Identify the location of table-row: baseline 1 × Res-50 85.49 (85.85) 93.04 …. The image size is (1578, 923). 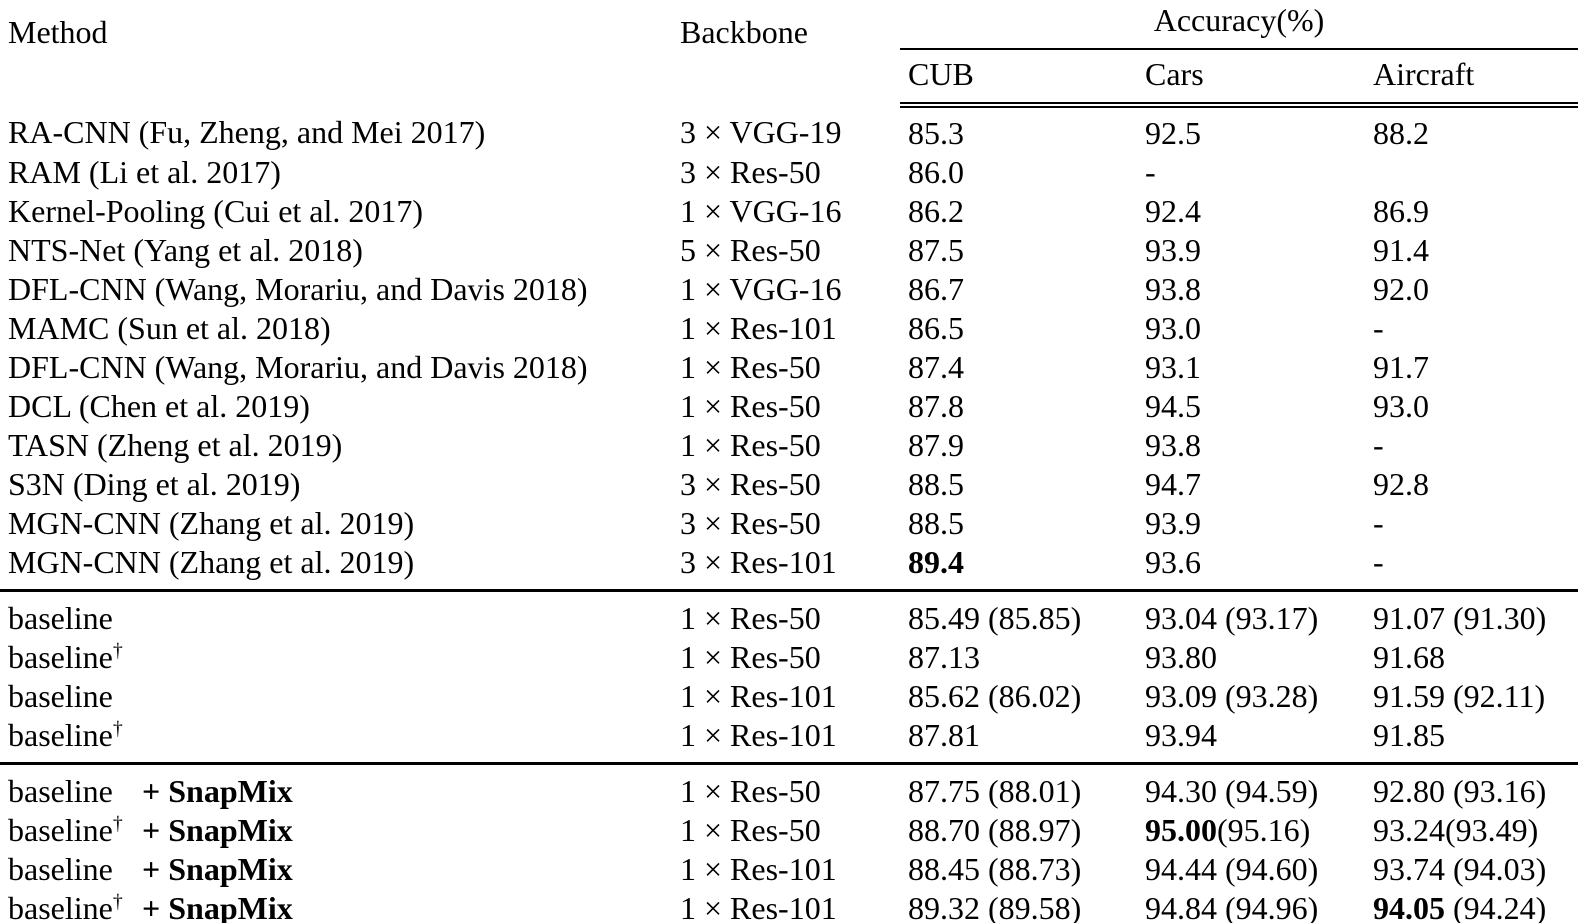
(789, 613).